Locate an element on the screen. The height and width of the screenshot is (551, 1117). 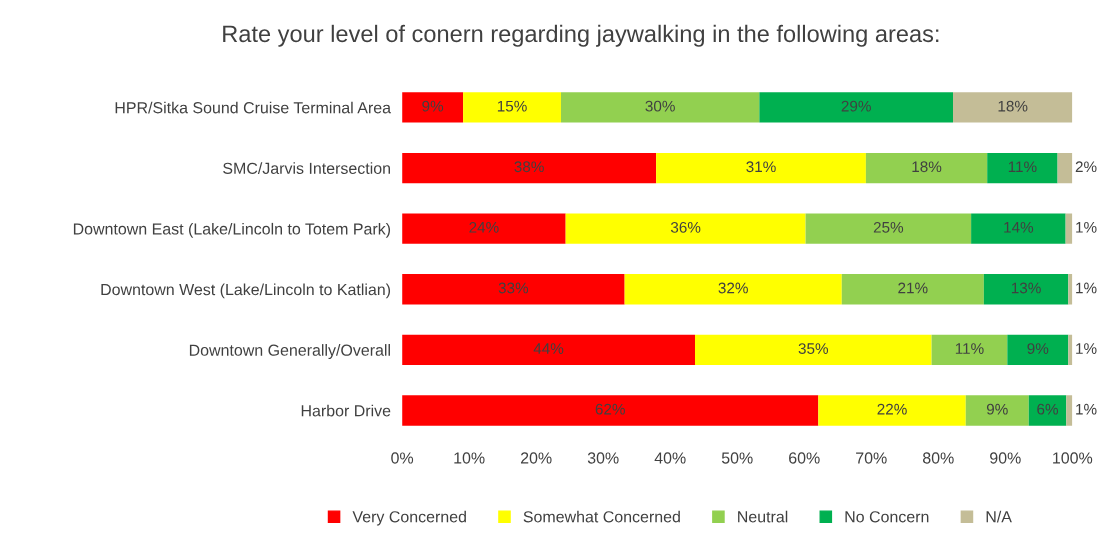
x-tick-label: 0% is located at coordinates (402, 458).